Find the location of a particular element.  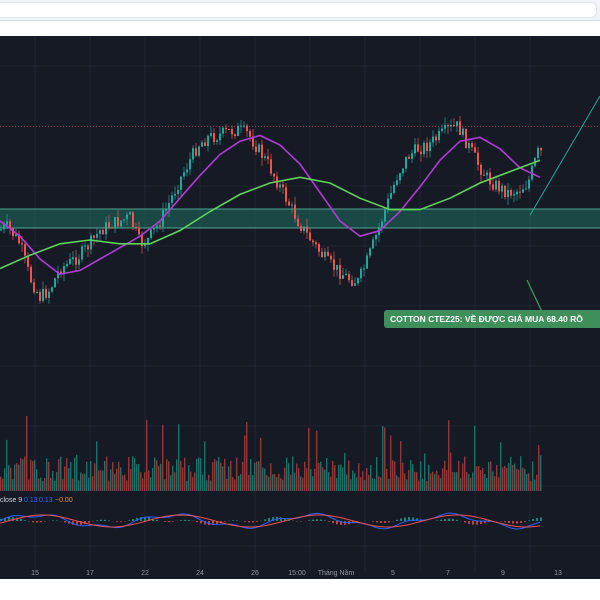

address-bar is located at coordinates (298, 10).